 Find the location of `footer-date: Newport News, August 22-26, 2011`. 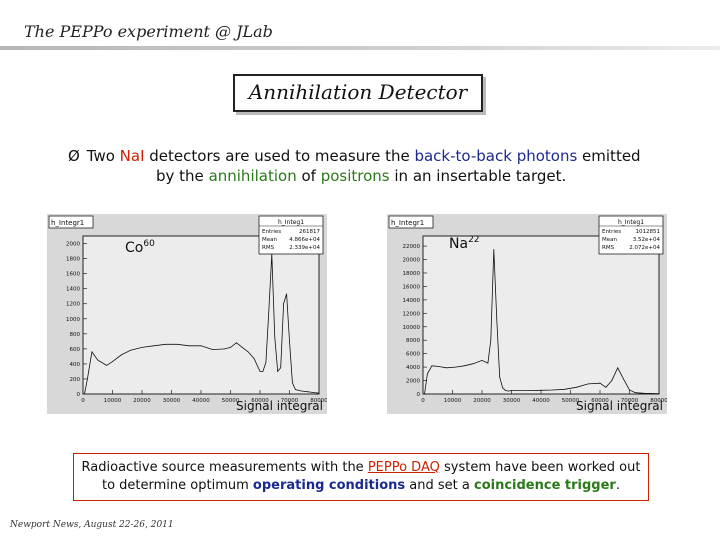

footer-date: Newport News, August 22-26, 2011 is located at coordinates (92, 525).